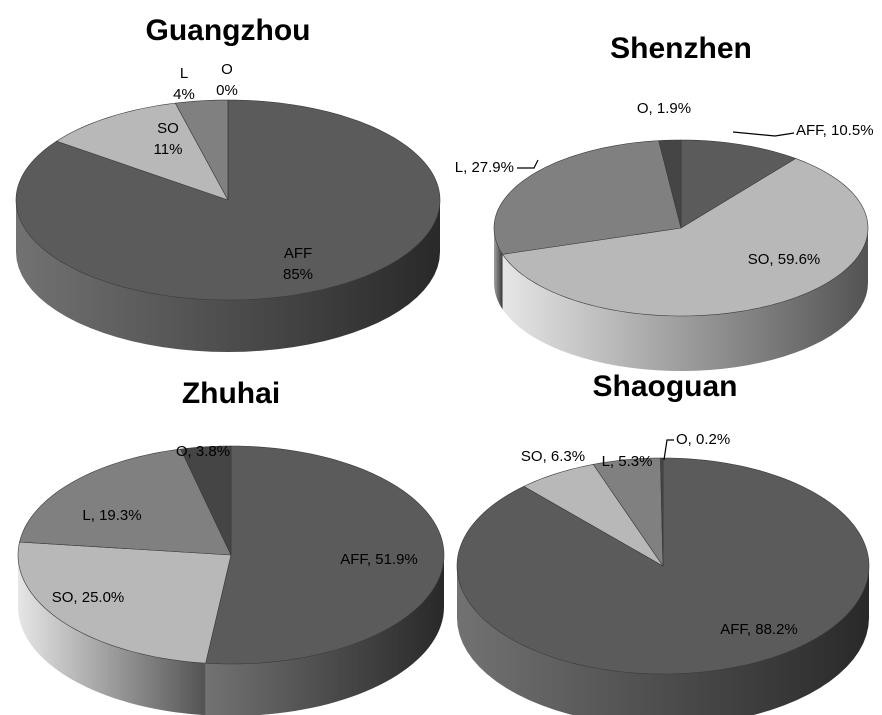 The width and height of the screenshot is (882, 715). Describe the element at coordinates (627, 461) in the screenshot. I see `data-label-shaoguan-l: L, 5.3%` at that location.